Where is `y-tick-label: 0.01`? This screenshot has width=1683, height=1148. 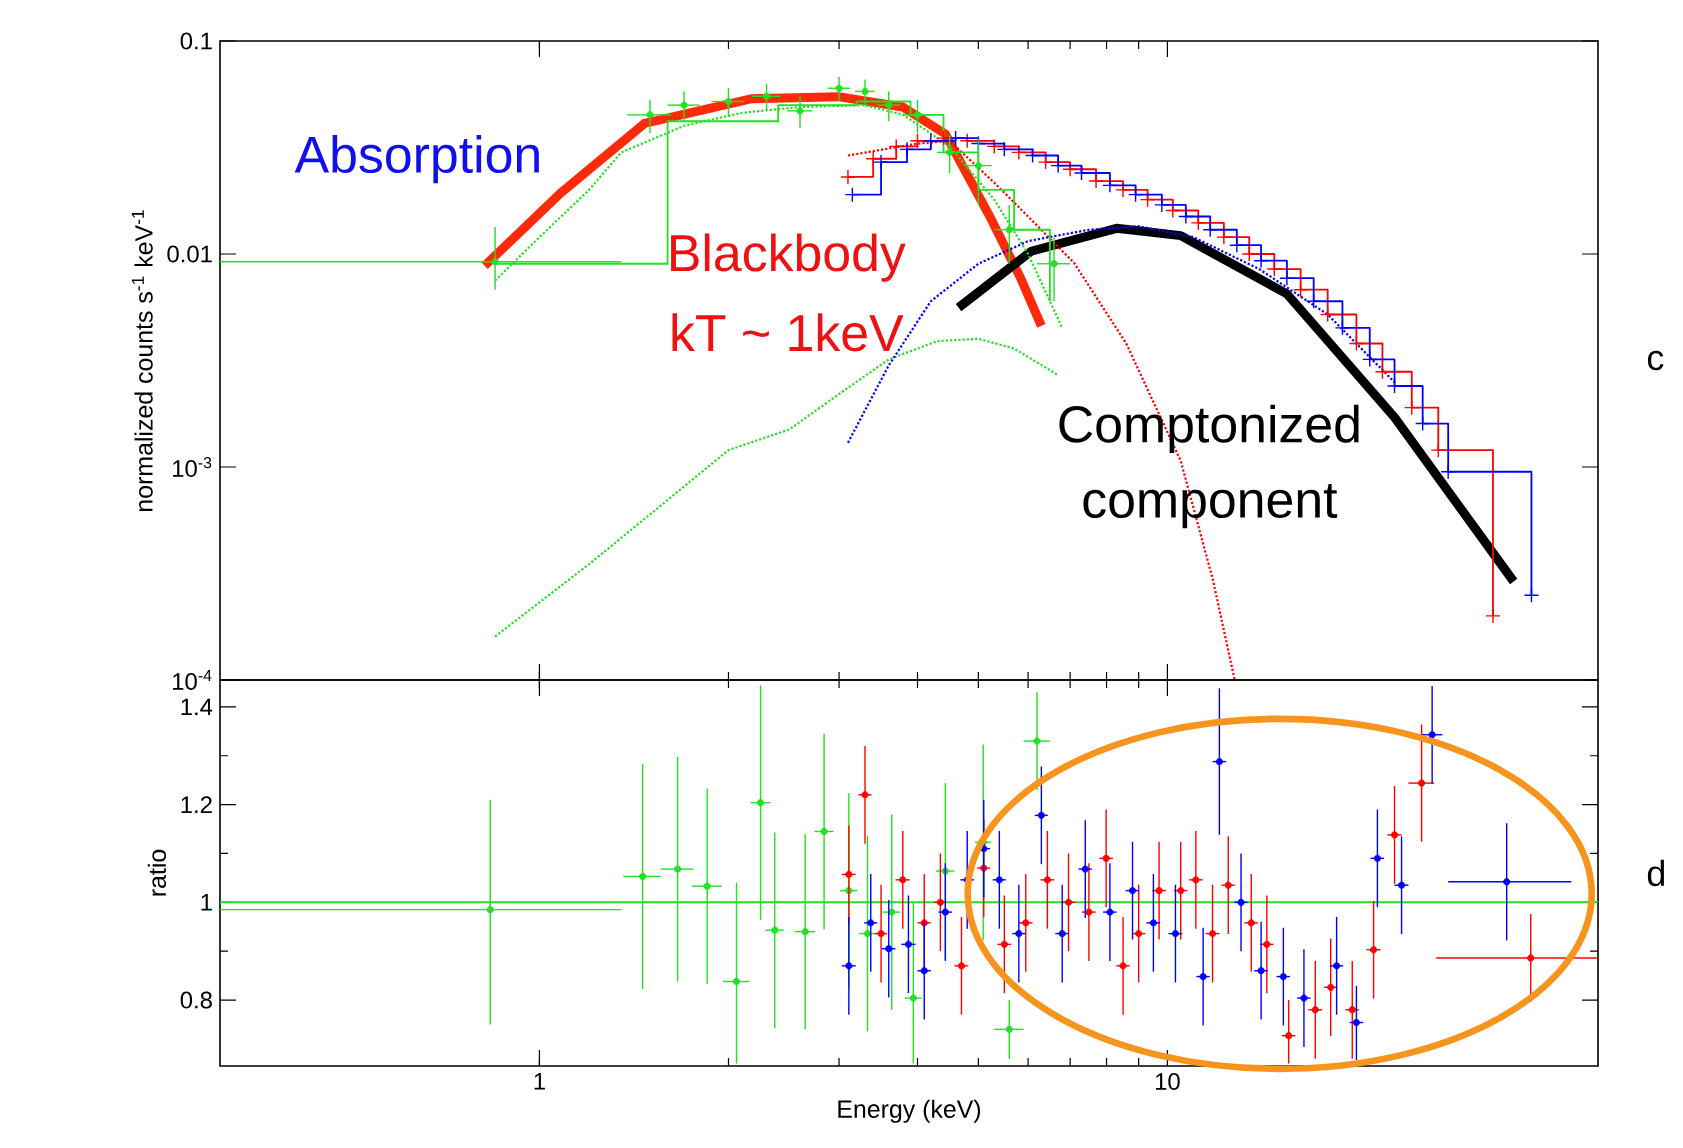
y-tick-label: 0.01 is located at coordinates (189, 254).